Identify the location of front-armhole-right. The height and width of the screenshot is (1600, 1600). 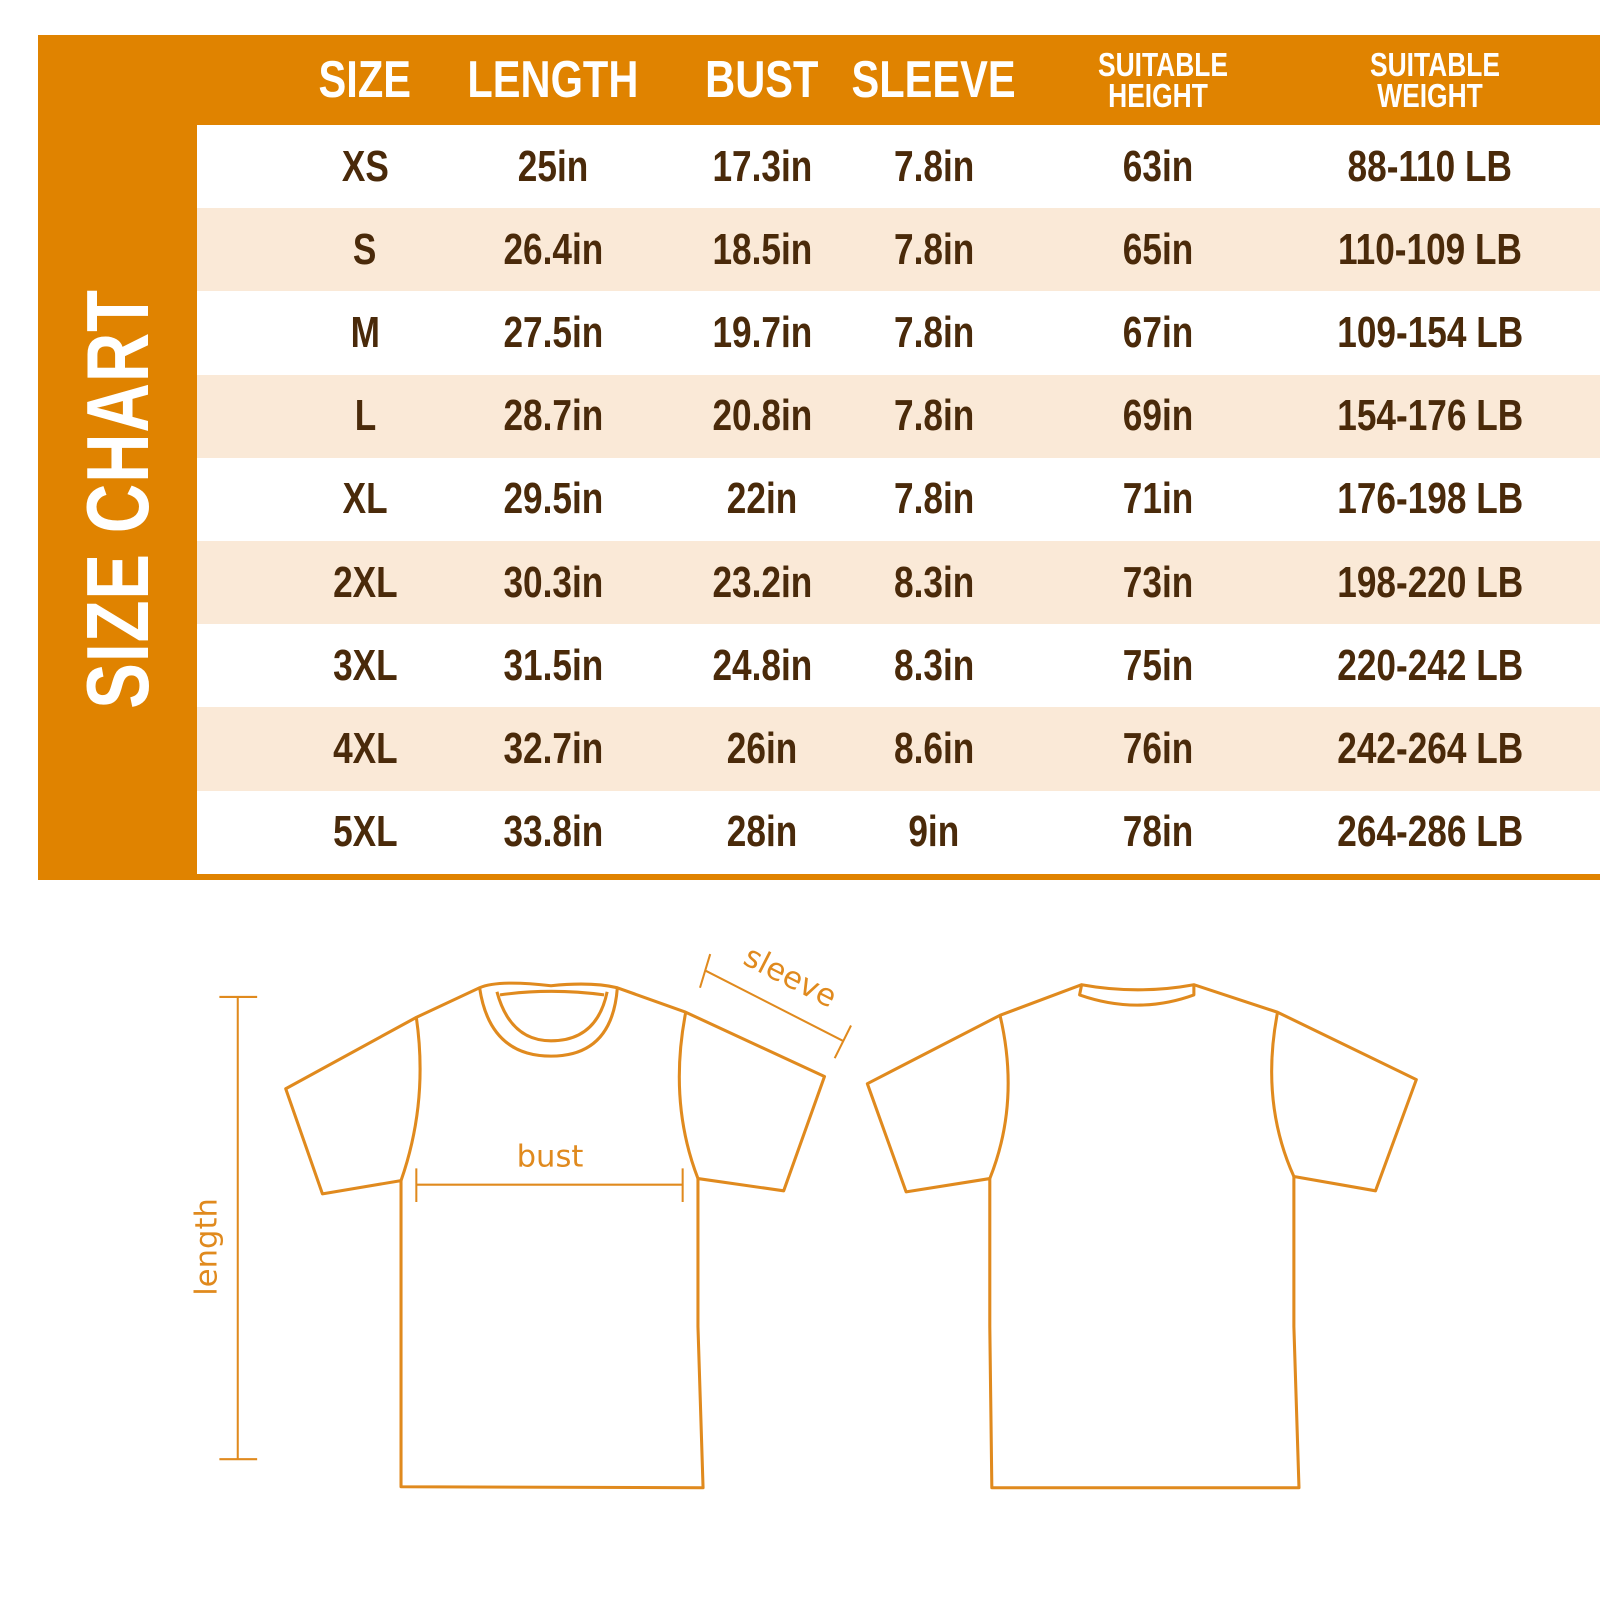
(688, 1095).